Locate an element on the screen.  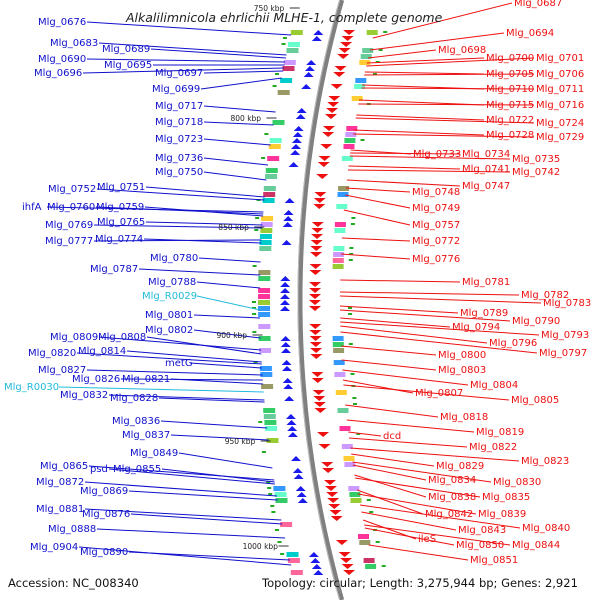
right-gene-label: ileS is located at coordinates (427, 539).